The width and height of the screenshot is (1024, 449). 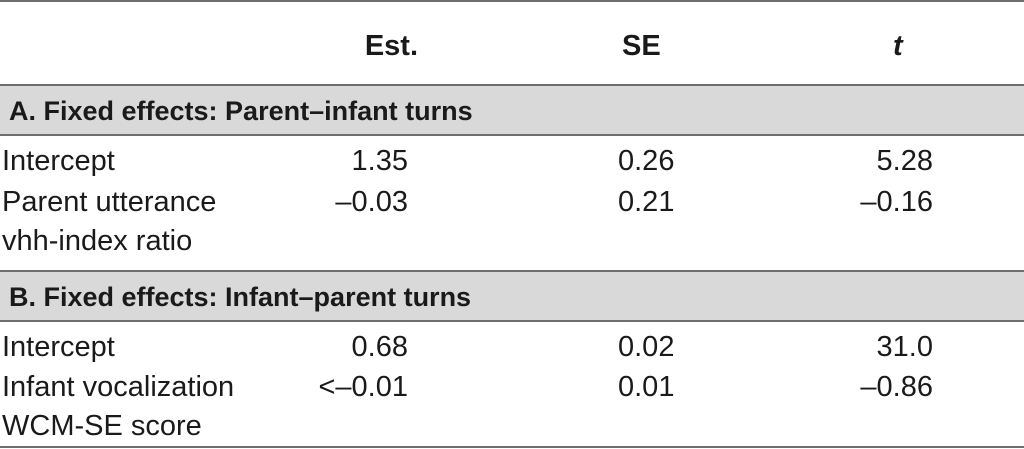 What do you see at coordinates (240, 297) in the screenshot?
I see `section-b-title: B. Fixed effects: Infant–parent turns` at bounding box center [240, 297].